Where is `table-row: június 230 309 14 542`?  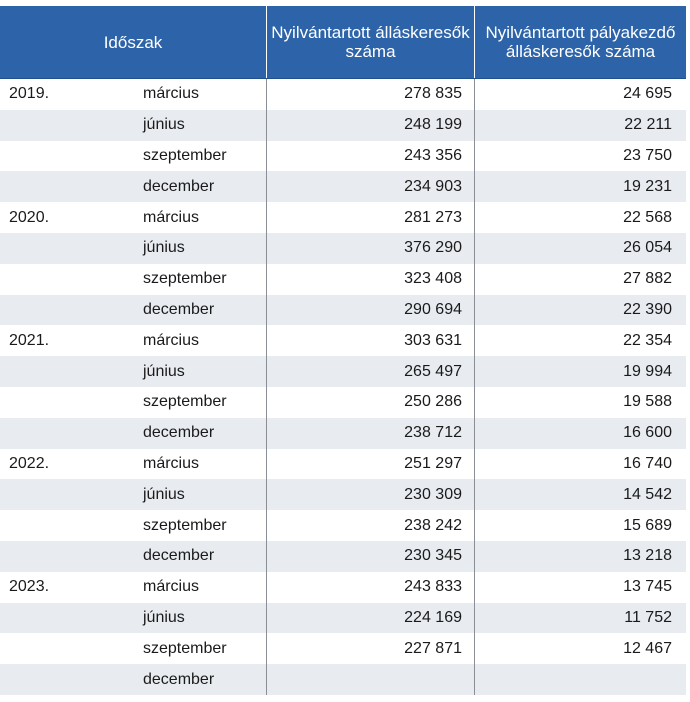 table-row: június 230 309 14 542 is located at coordinates (343, 495).